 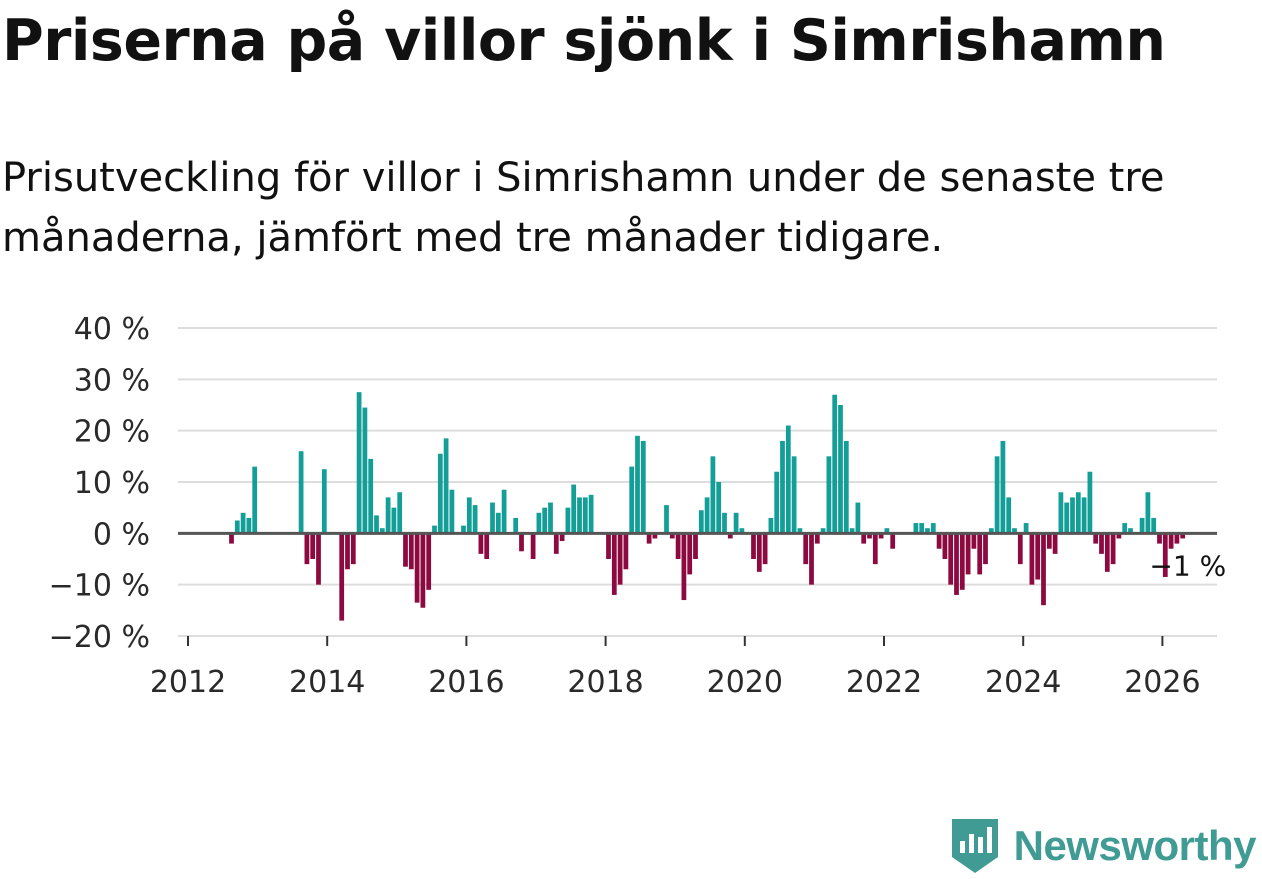 I want to click on chart-title: Priserna på villor sjönk i Simrishamn, so click(x=584, y=41).